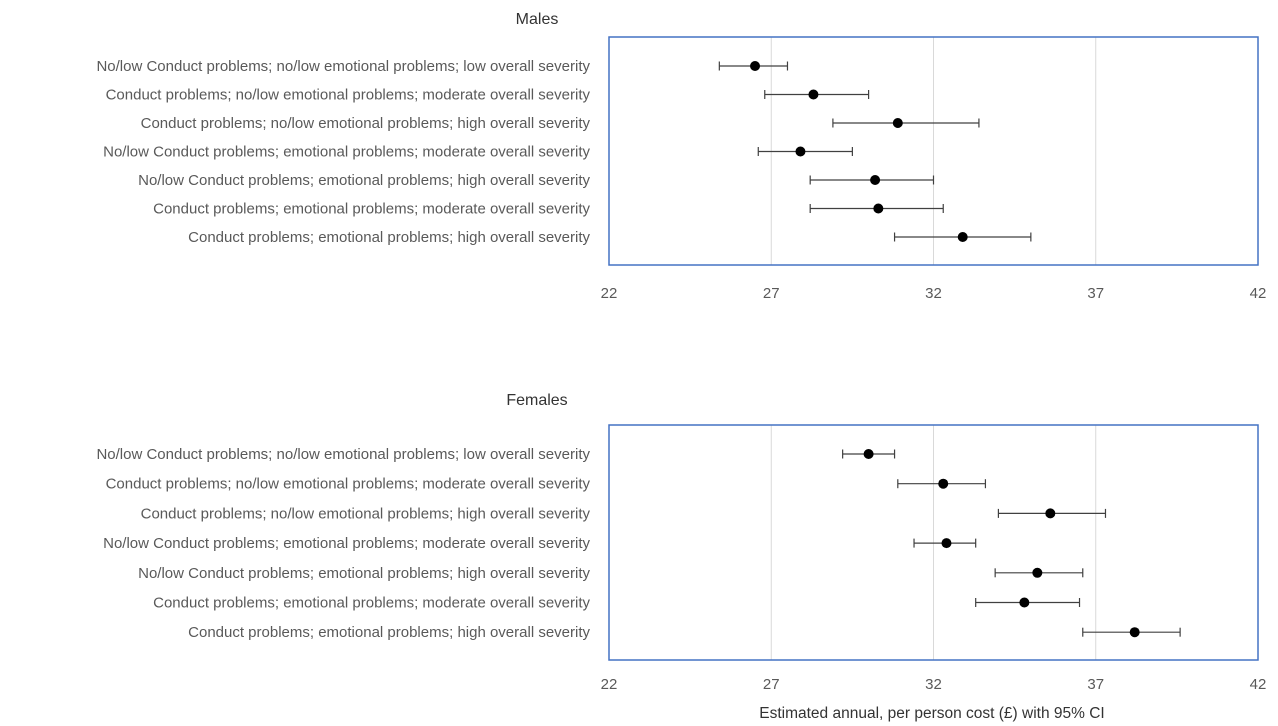 The image size is (1278, 726). What do you see at coordinates (536, 400) in the screenshot?
I see `females-chart-title: Females` at bounding box center [536, 400].